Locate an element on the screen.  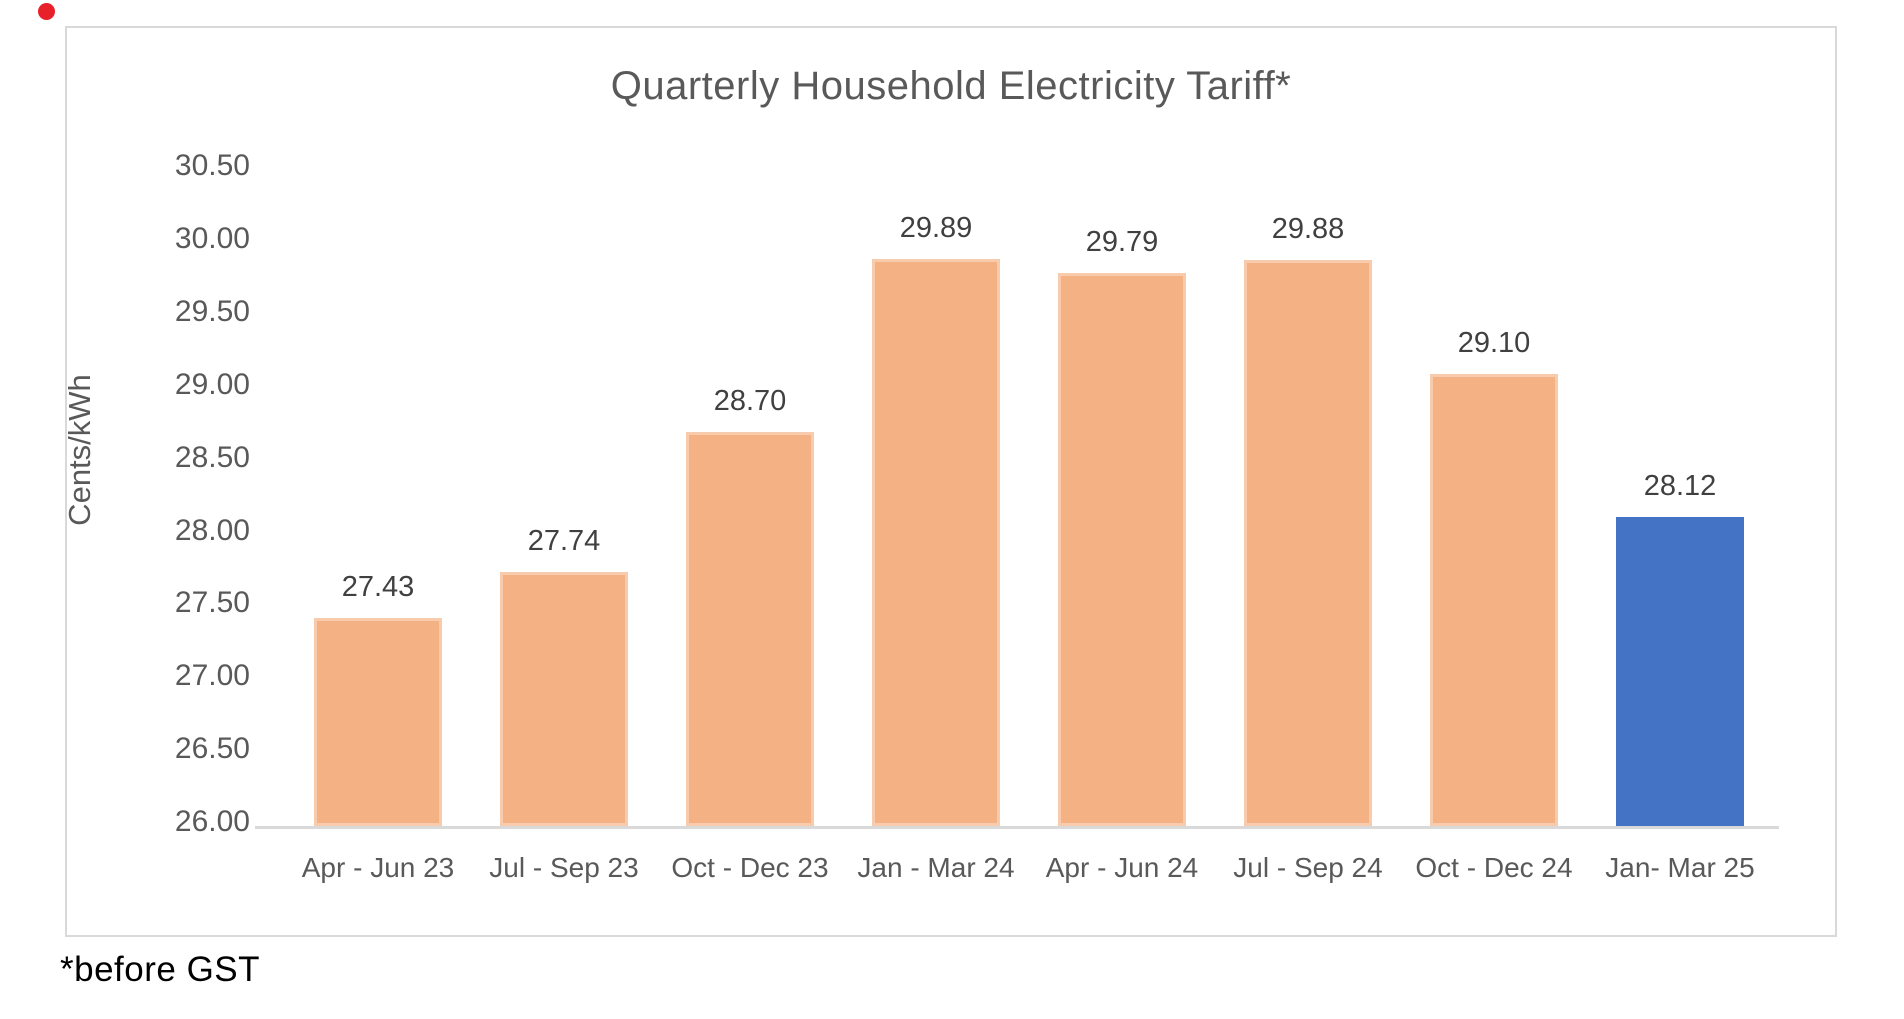
bar-slot: 28.12 is located at coordinates (1680, 427).